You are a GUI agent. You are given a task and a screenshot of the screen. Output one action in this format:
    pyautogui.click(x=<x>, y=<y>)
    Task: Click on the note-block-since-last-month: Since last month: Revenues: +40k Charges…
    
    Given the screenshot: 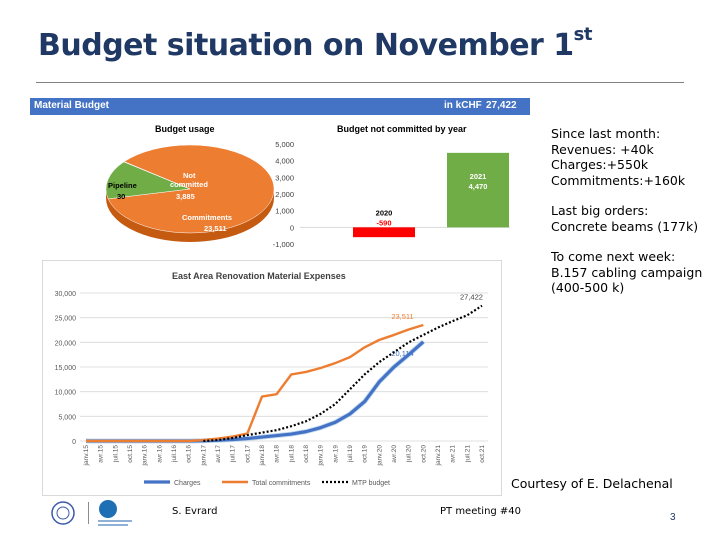 What is the action you would take?
    pyautogui.click(x=633, y=157)
    